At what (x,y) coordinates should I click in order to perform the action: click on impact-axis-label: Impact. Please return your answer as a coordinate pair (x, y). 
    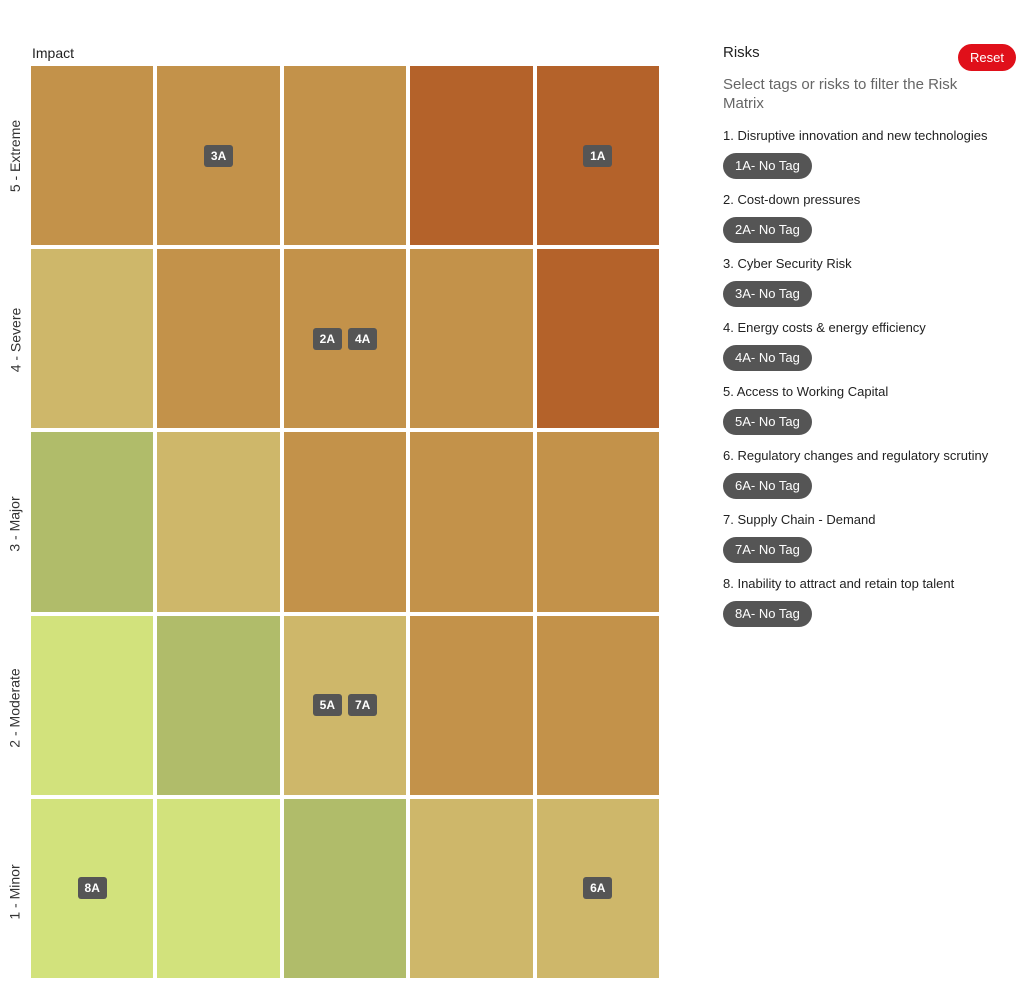
    Looking at the image, I should click on (53, 53).